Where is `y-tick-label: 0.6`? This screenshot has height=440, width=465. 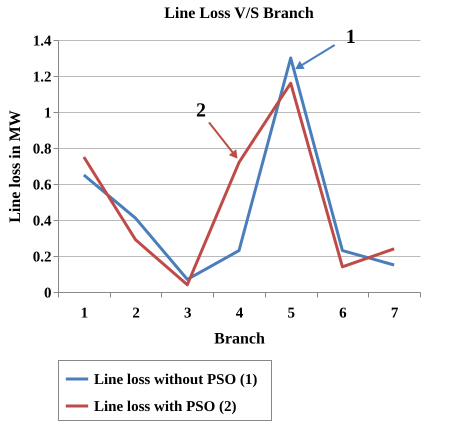 y-tick-label: 0.6 is located at coordinates (42, 186).